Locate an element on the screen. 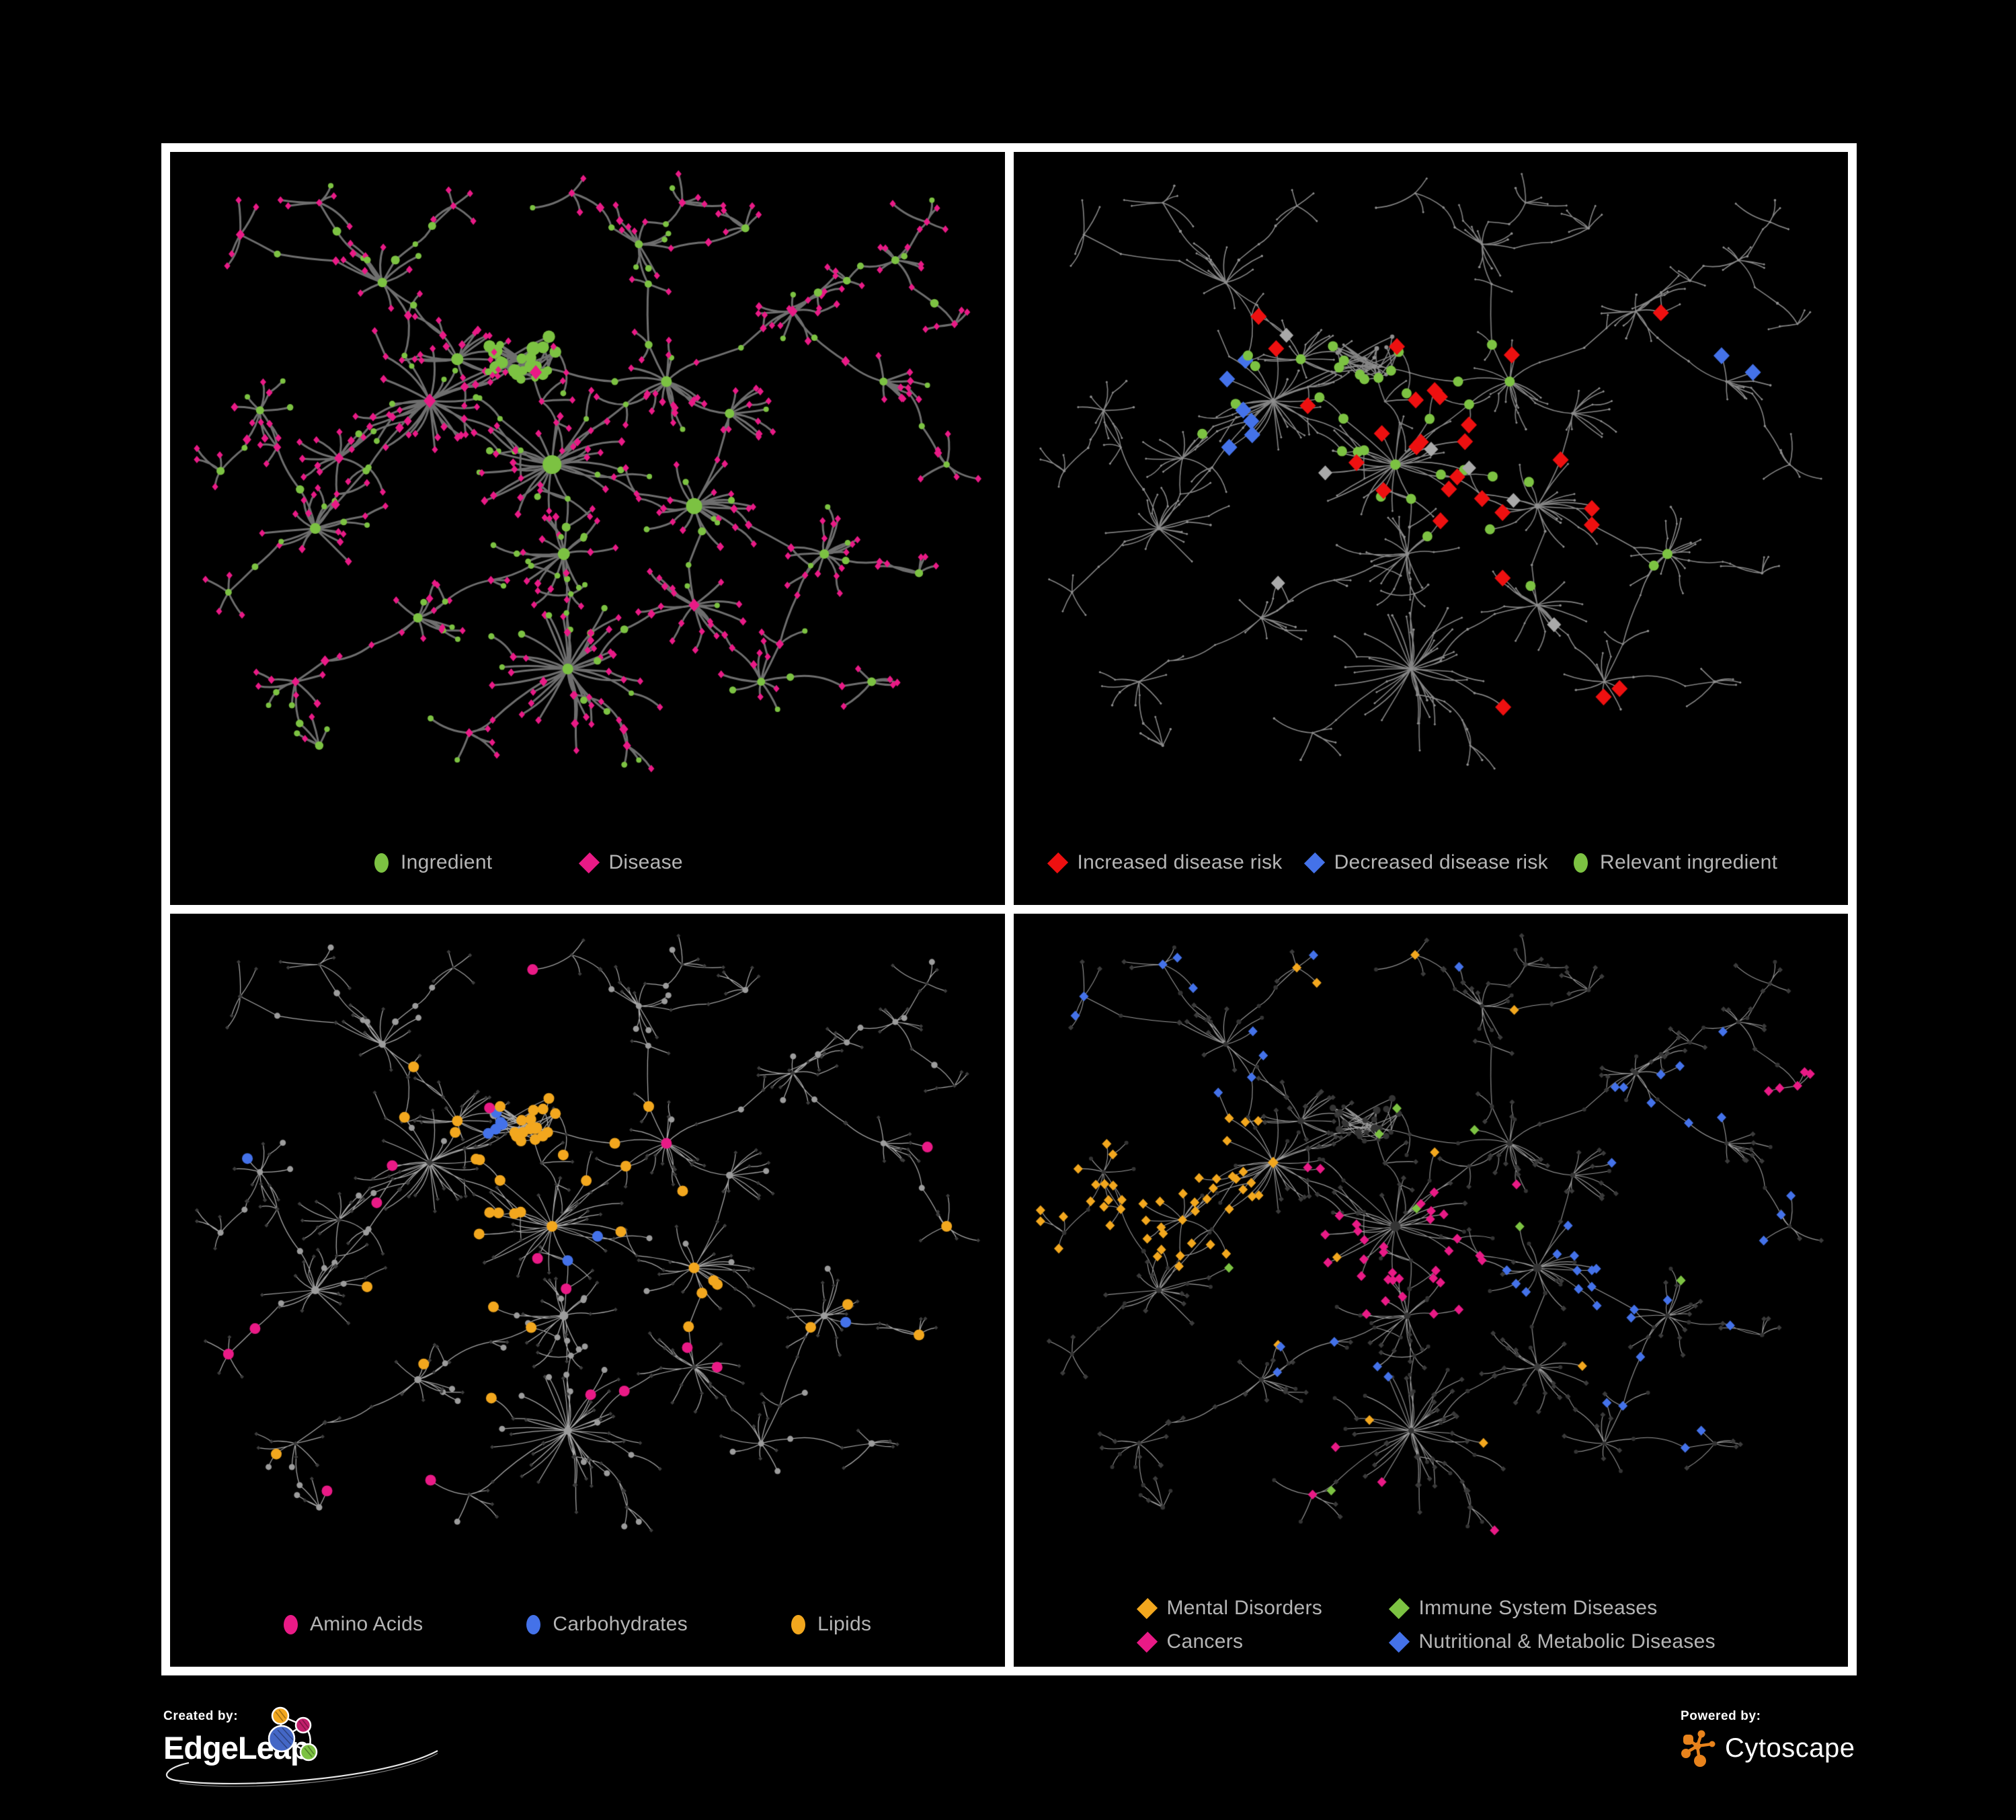 The width and height of the screenshot is (2016, 1820). relevant-ingredient-circle-icon is located at coordinates (1580, 862).